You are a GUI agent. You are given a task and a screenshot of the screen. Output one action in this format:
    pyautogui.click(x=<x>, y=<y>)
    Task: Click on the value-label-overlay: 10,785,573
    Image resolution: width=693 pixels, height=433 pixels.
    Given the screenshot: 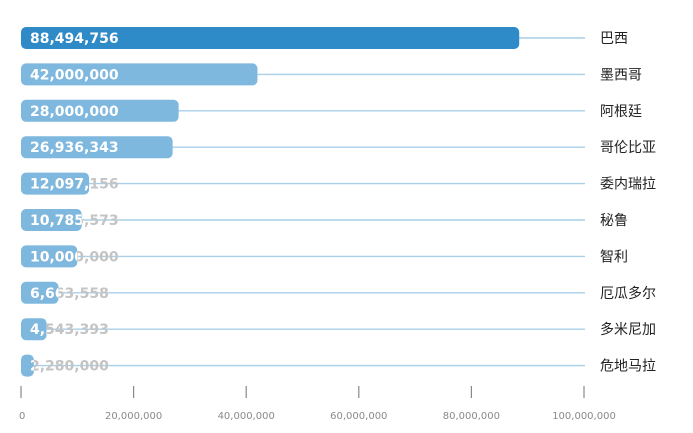 What is the action you would take?
    pyautogui.click(x=74, y=221)
    